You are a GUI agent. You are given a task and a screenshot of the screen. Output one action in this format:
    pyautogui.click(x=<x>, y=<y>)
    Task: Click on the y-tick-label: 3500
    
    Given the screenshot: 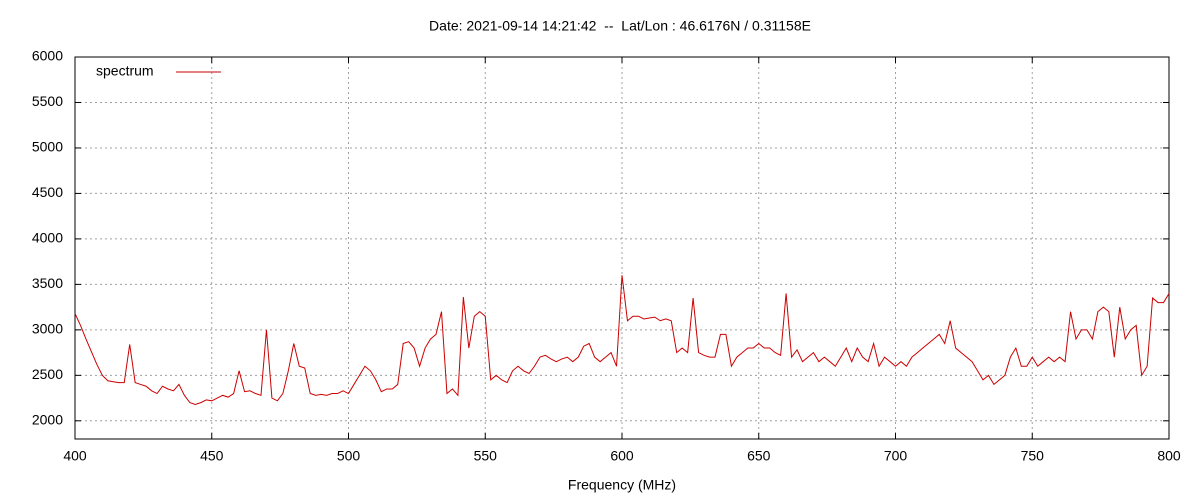 What is the action you would take?
    pyautogui.click(x=47, y=283)
    